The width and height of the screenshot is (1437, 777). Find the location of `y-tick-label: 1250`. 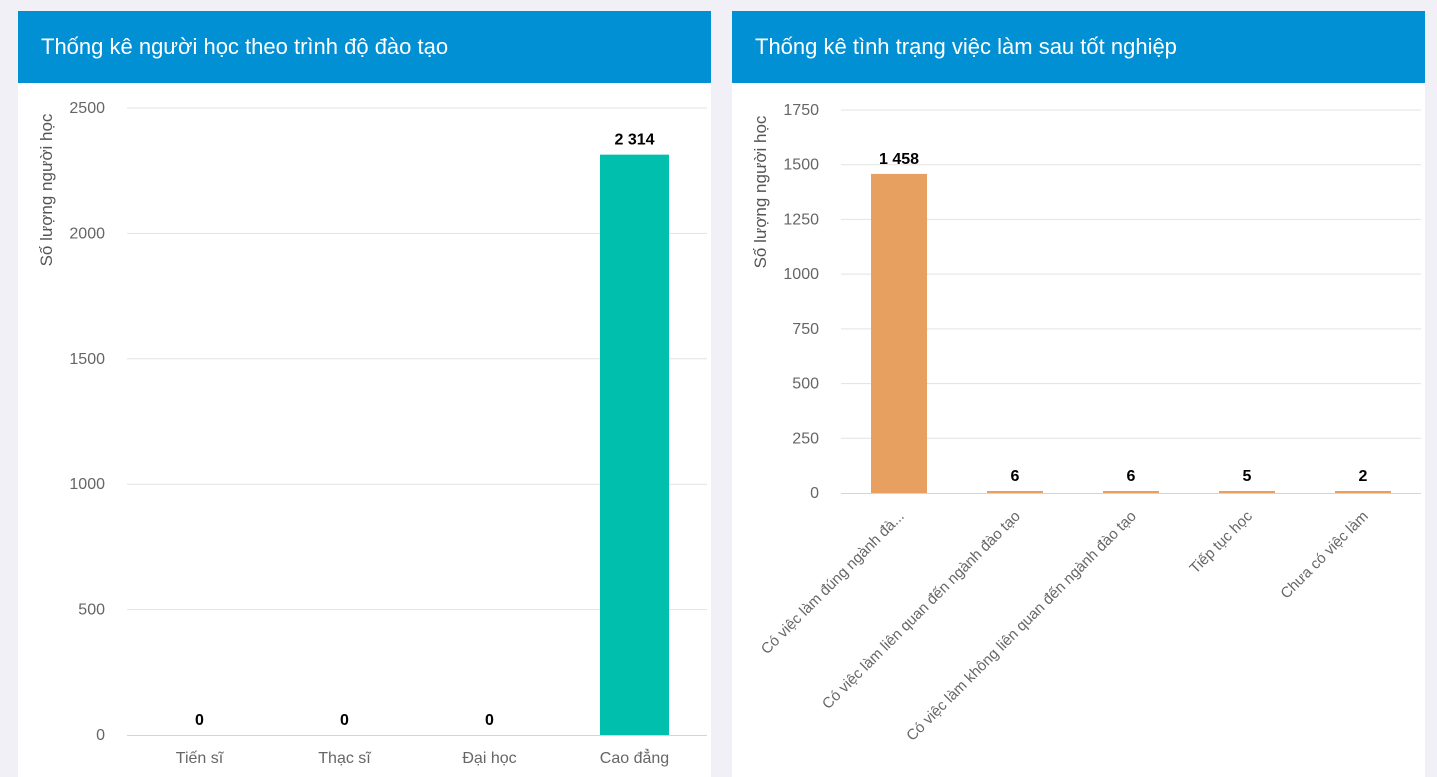

y-tick-label: 1250 is located at coordinates (801, 219).